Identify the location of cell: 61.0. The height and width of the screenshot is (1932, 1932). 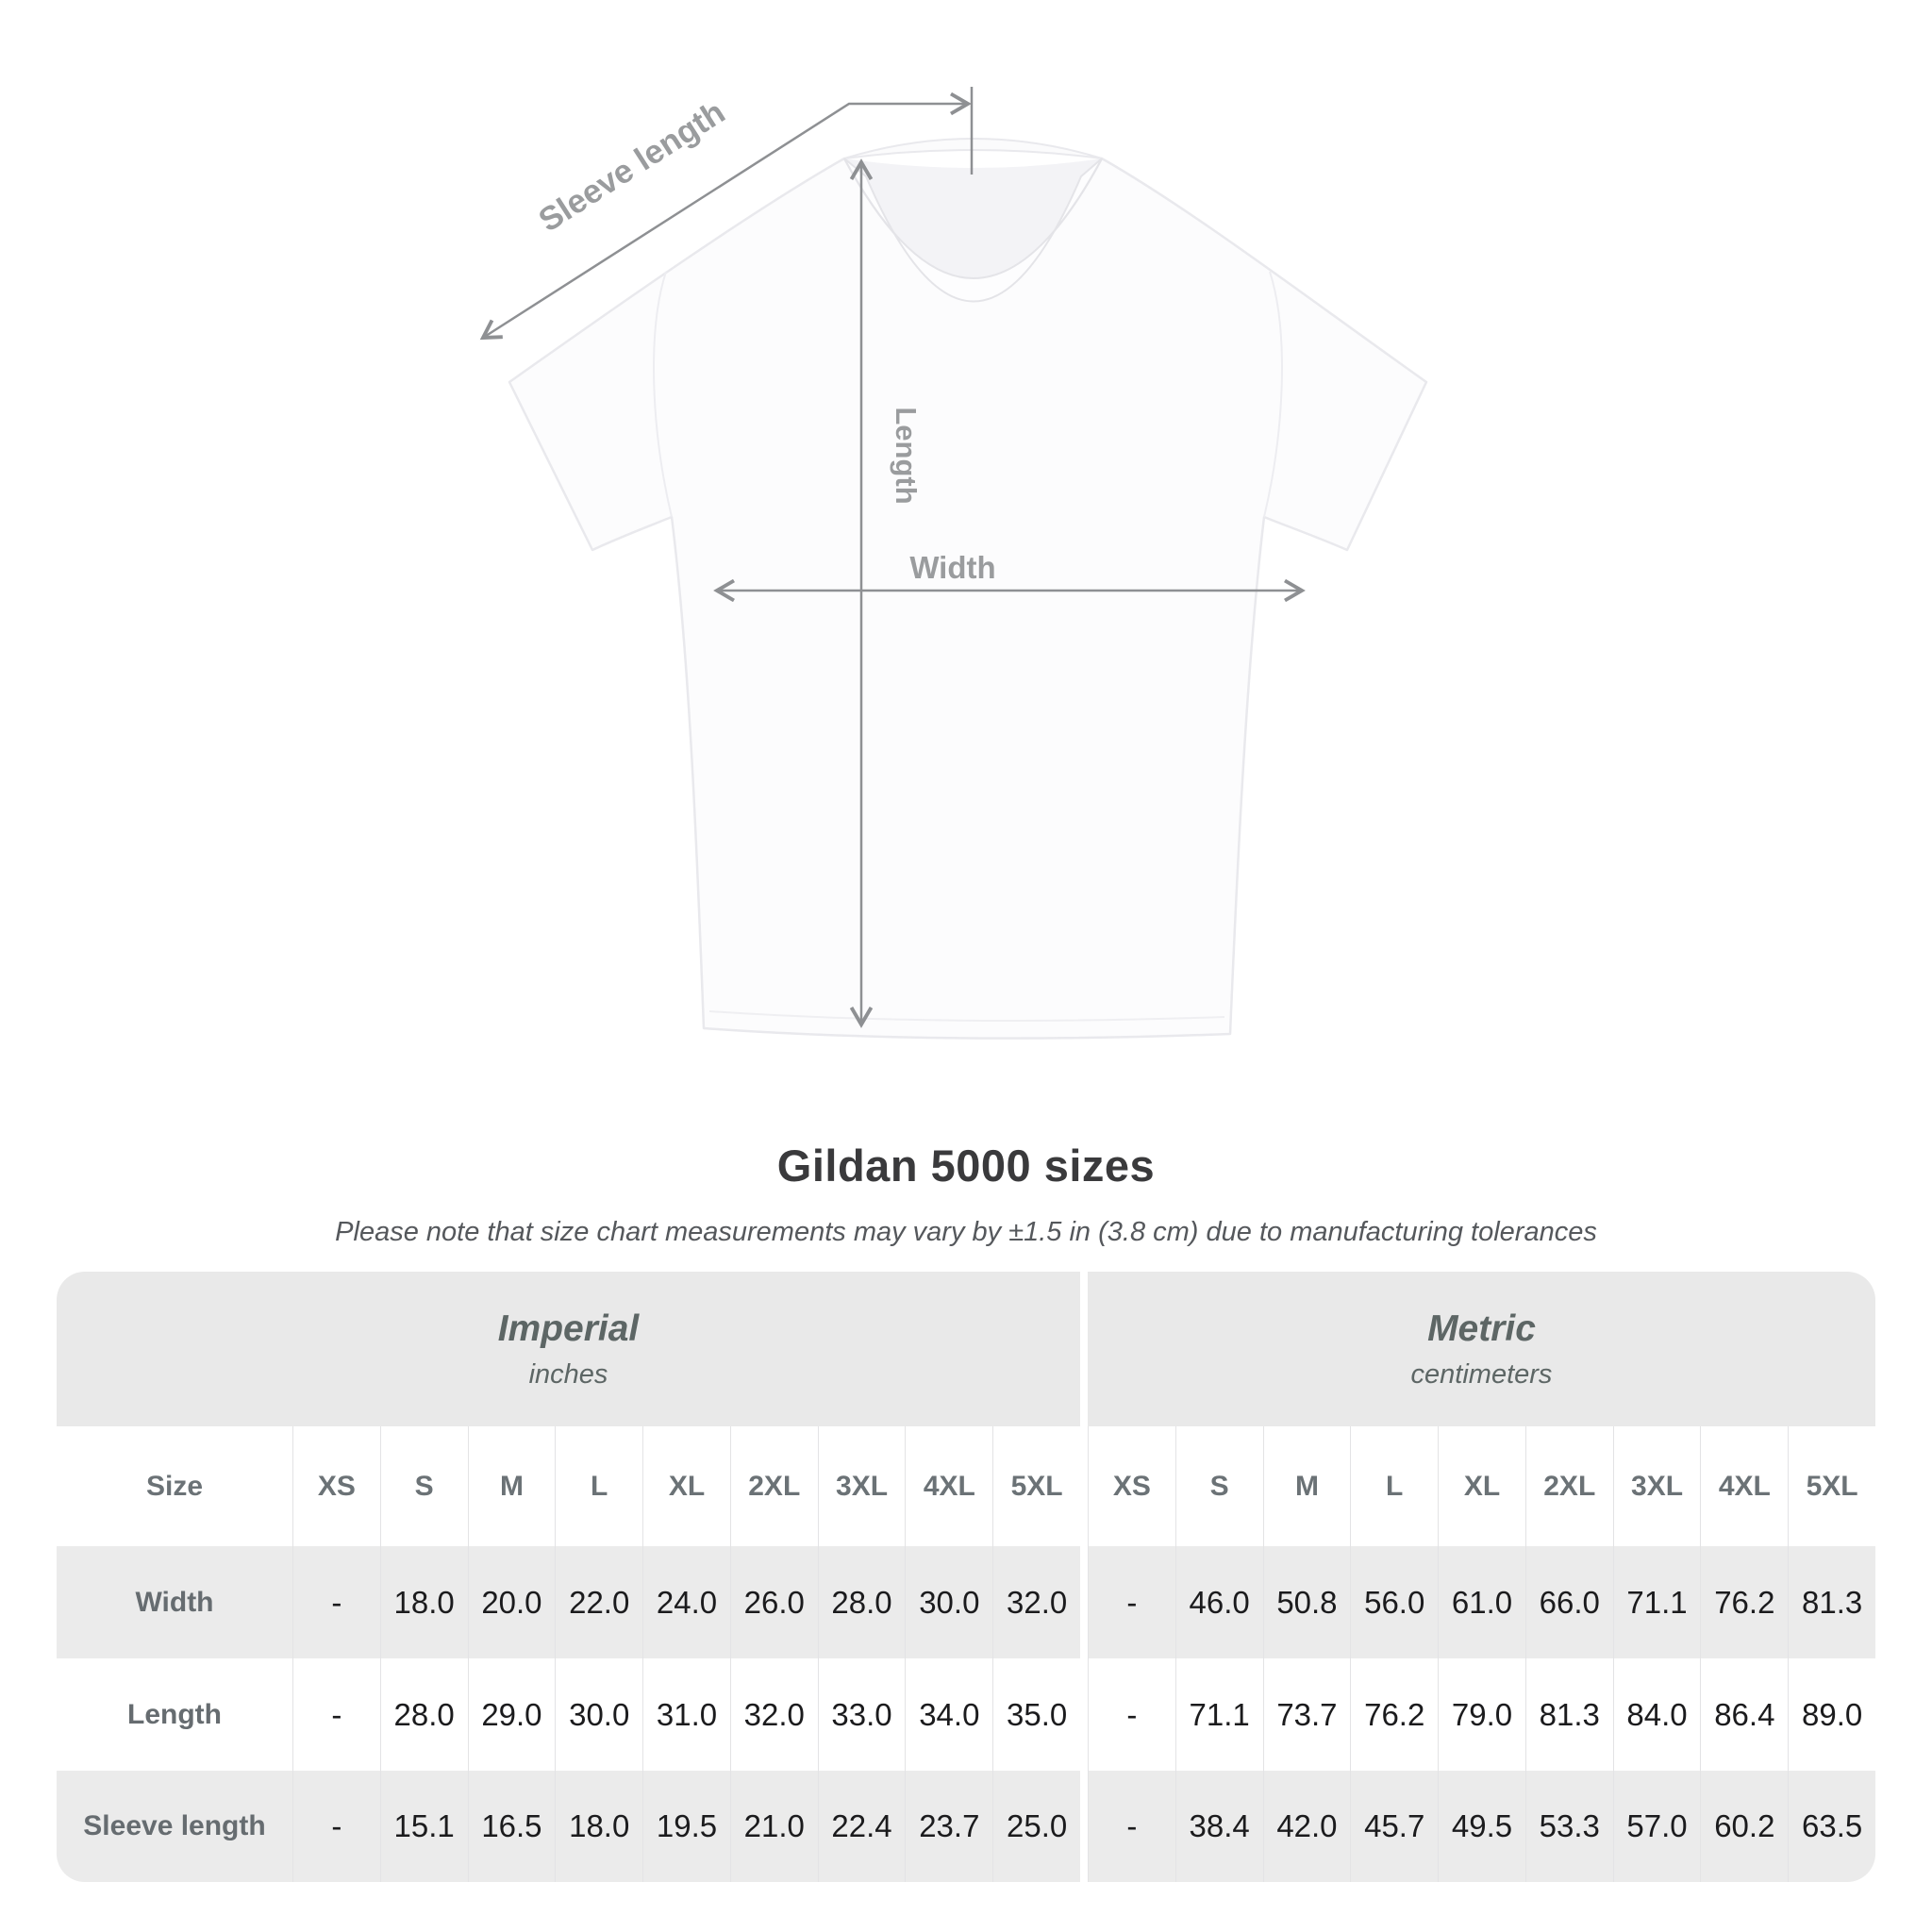
(1481, 1602).